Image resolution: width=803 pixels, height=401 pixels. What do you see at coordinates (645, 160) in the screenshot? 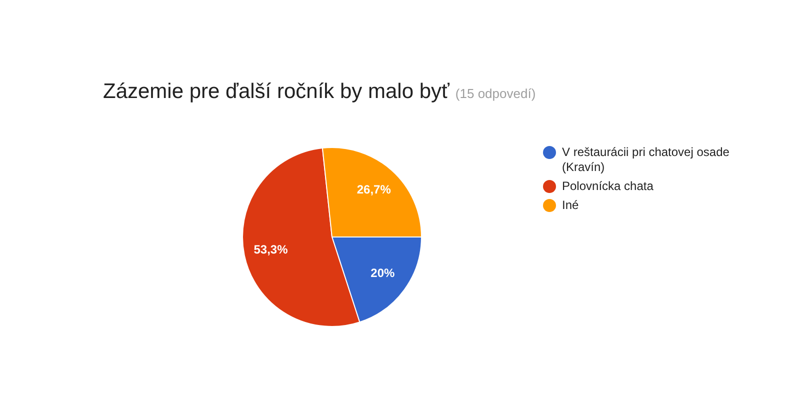
I see `legend-label: V reštaurácii pri chatovej osade (Kravín)` at bounding box center [645, 160].